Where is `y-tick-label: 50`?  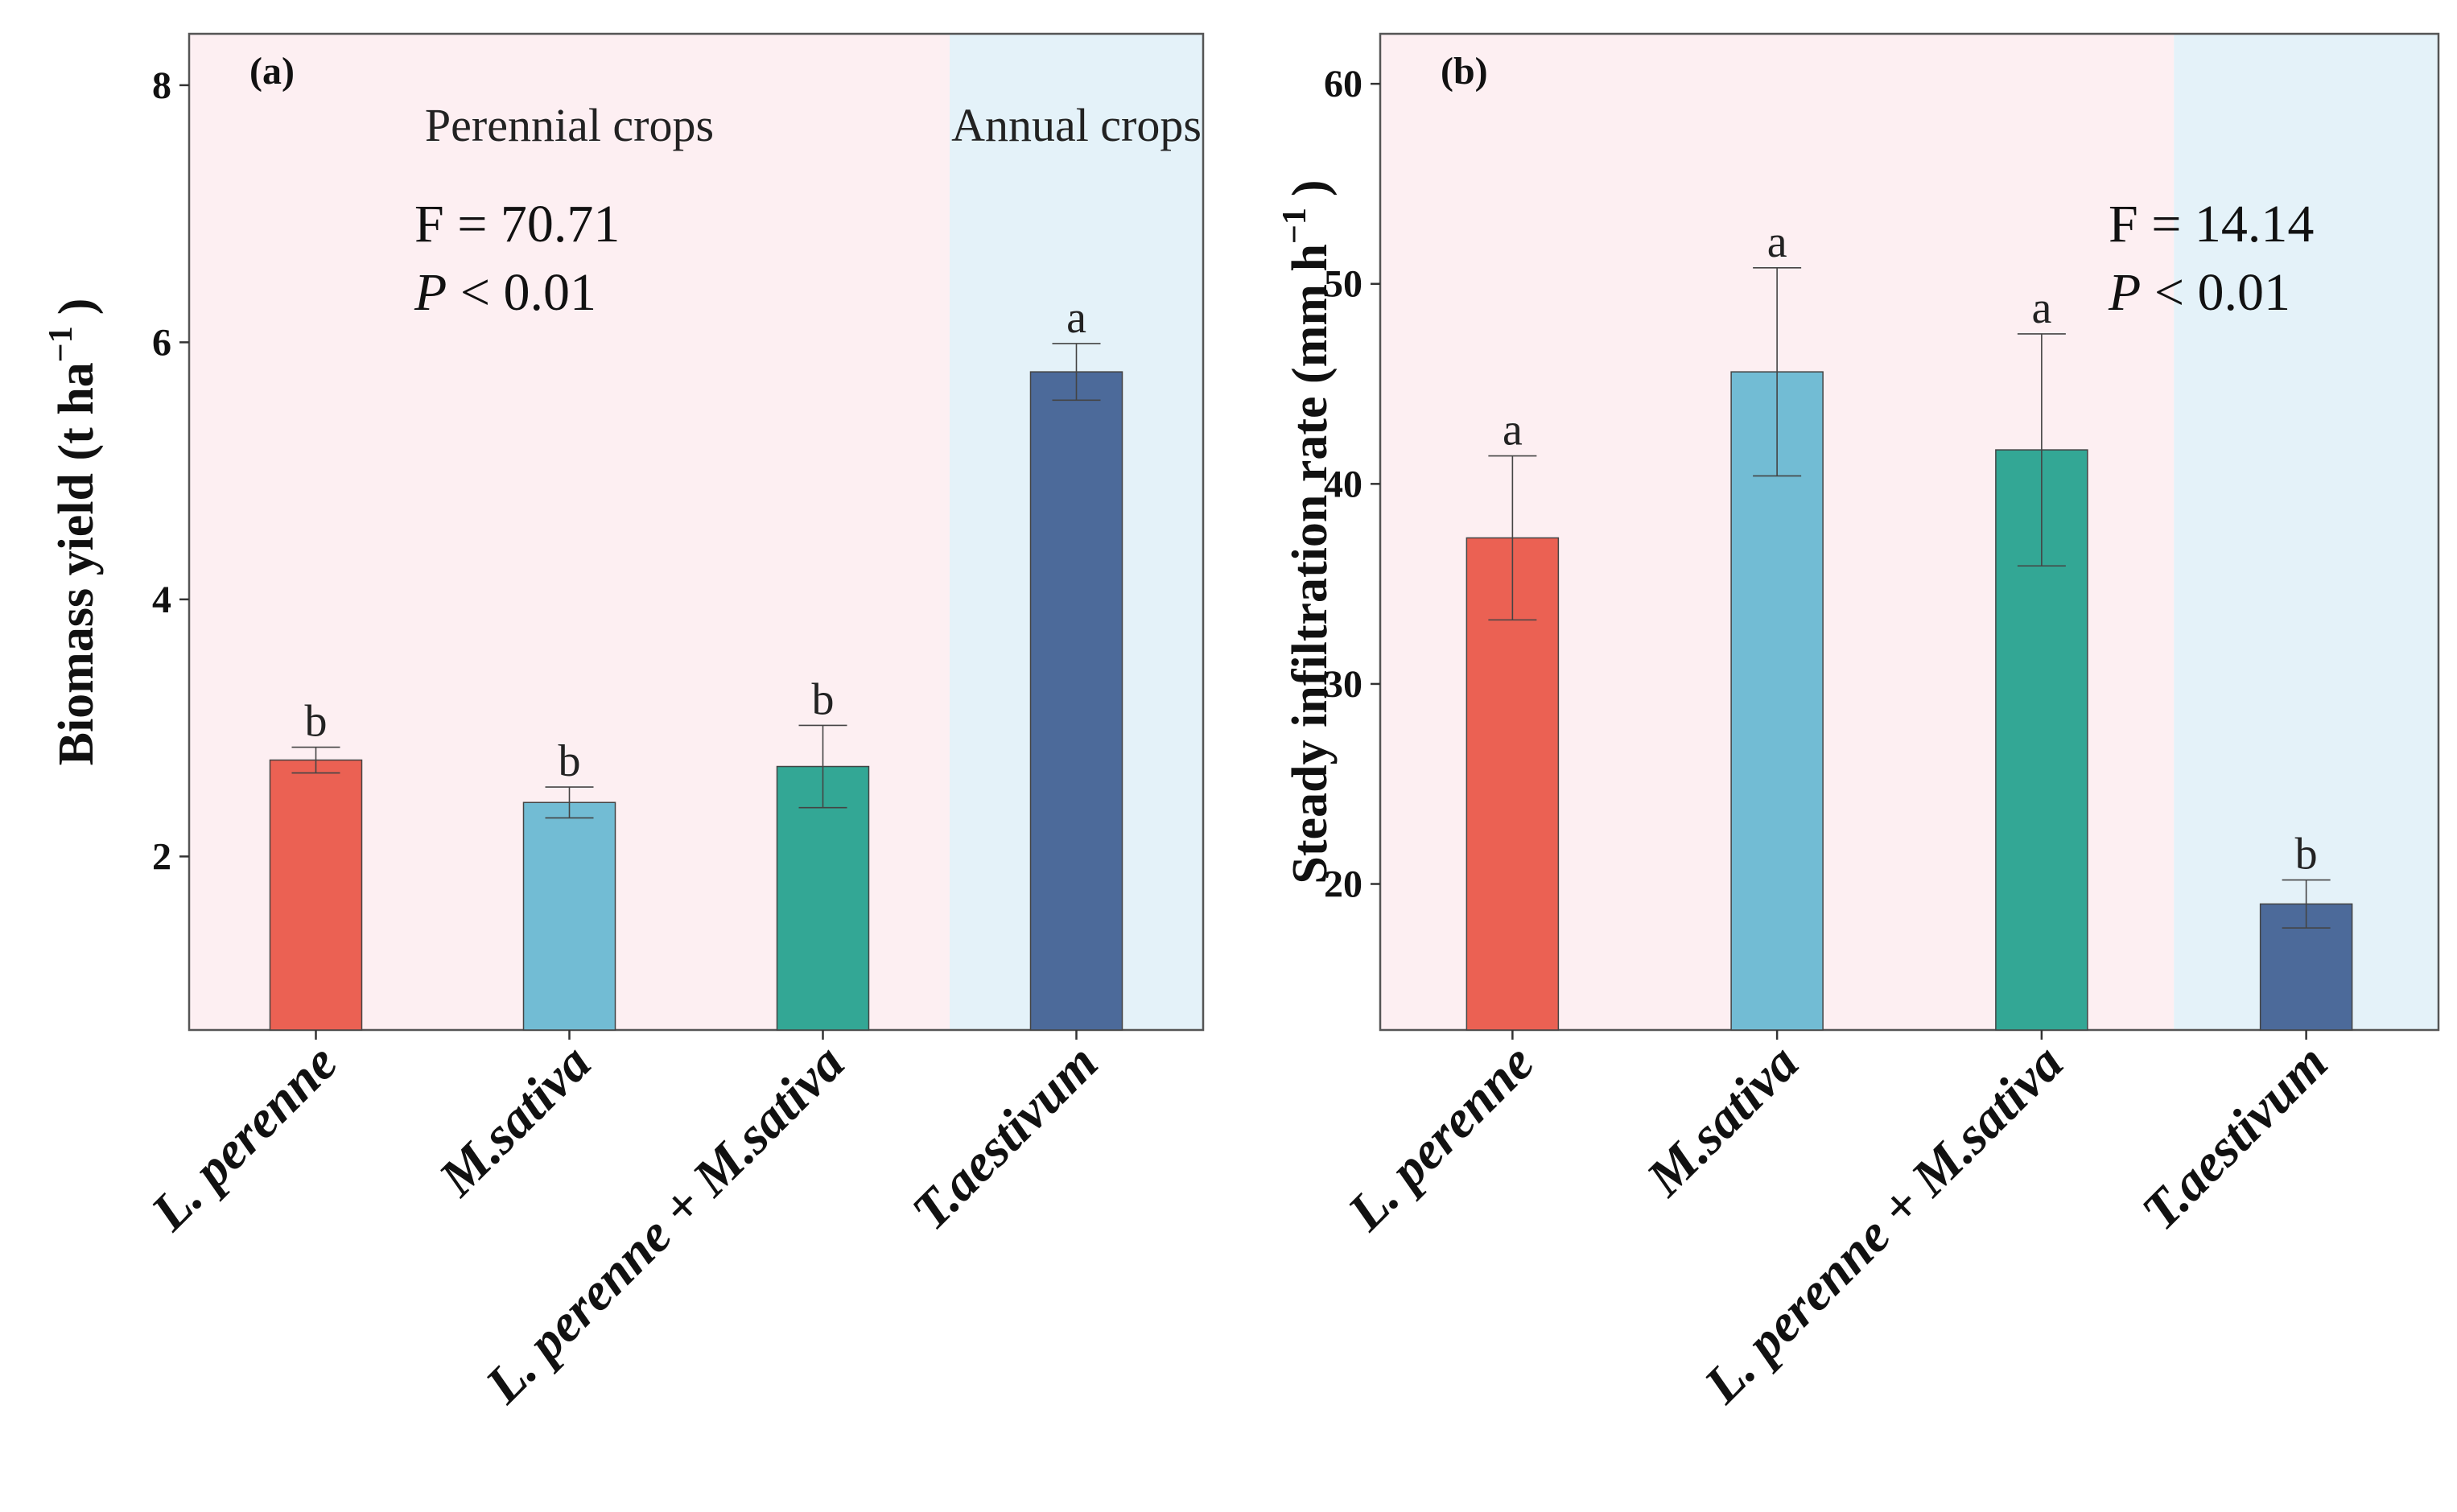 y-tick-label: 50 is located at coordinates (1343, 284).